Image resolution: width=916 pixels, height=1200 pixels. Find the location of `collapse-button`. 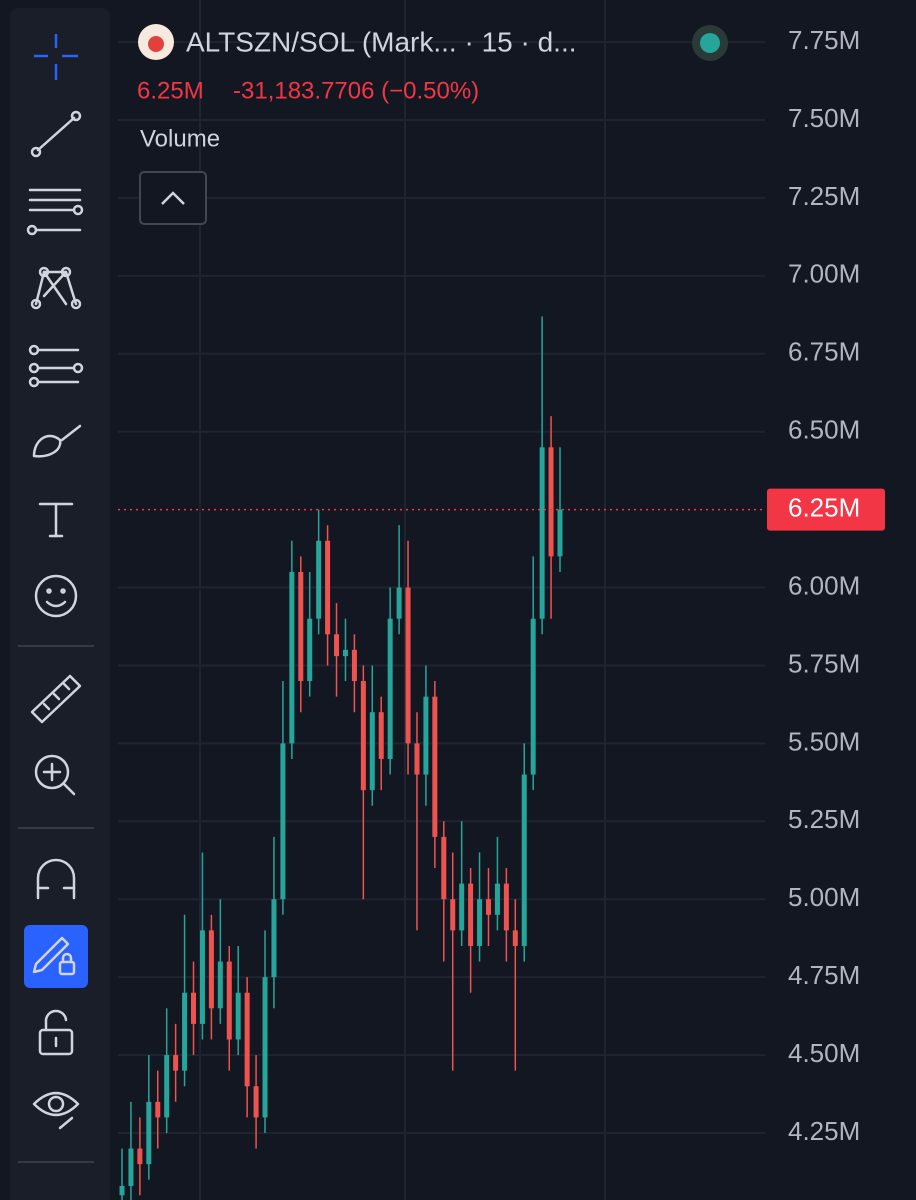

collapse-button is located at coordinates (173, 198).